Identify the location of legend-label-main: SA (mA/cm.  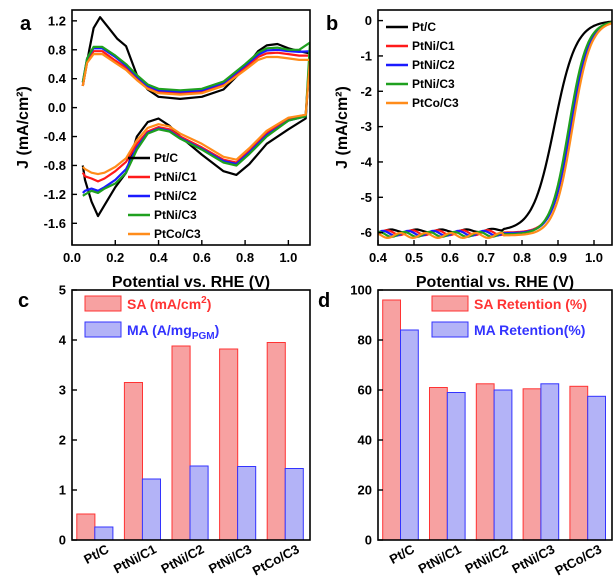
(164, 304).